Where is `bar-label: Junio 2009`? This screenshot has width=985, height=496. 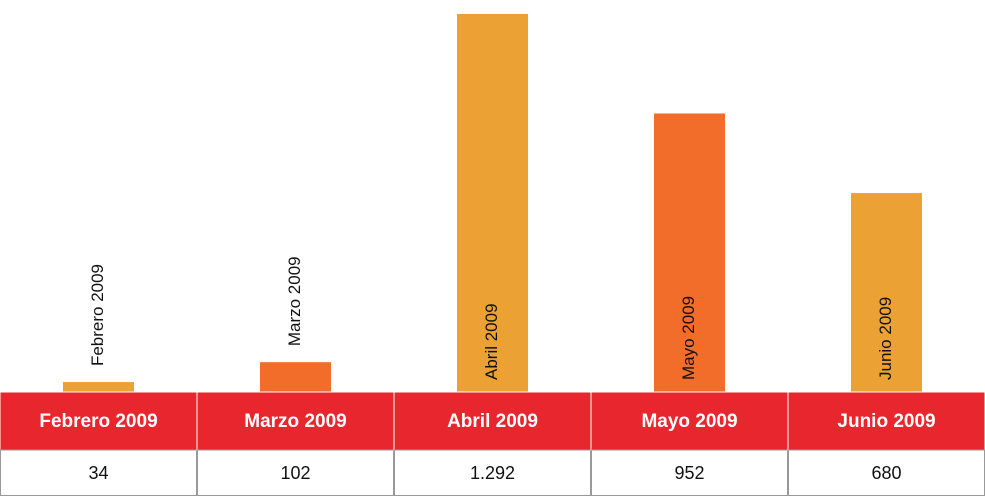
bar-label: Junio 2009 is located at coordinates (885, 338).